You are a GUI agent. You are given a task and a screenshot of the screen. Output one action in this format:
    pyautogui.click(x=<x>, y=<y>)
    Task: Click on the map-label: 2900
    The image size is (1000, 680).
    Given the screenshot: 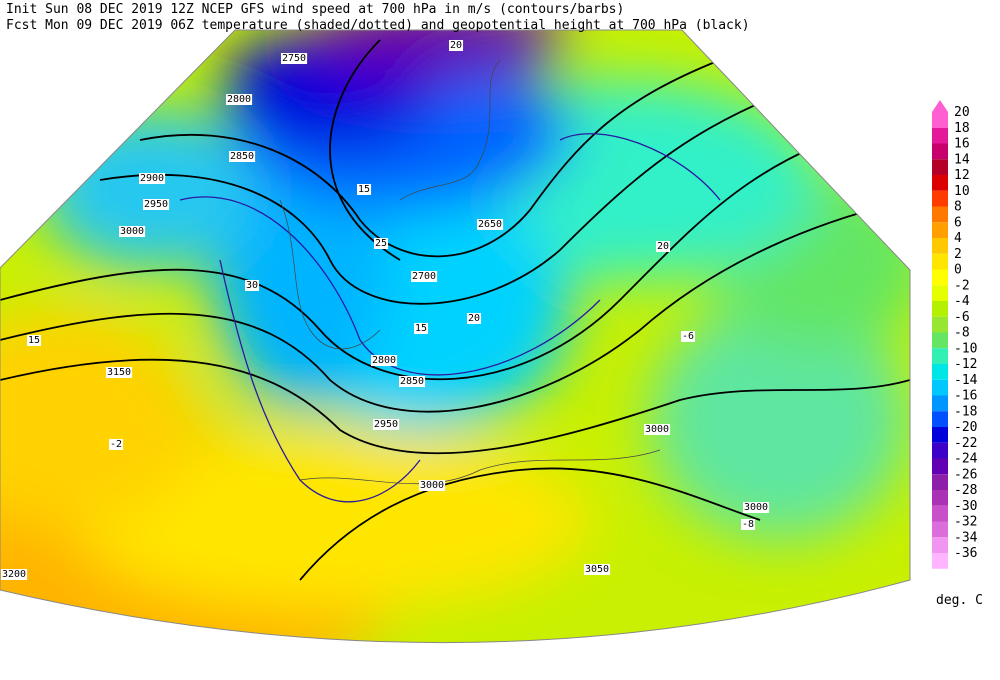 What is the action you would take?
    pyautogui.click(x=152, y=178)
    